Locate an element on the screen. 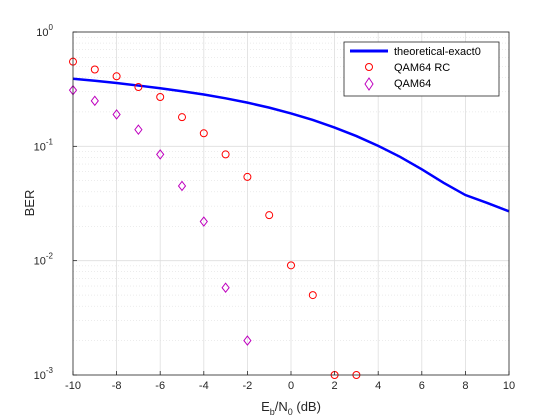  x-tick-label: 2 is located at coordinates (335, 386).